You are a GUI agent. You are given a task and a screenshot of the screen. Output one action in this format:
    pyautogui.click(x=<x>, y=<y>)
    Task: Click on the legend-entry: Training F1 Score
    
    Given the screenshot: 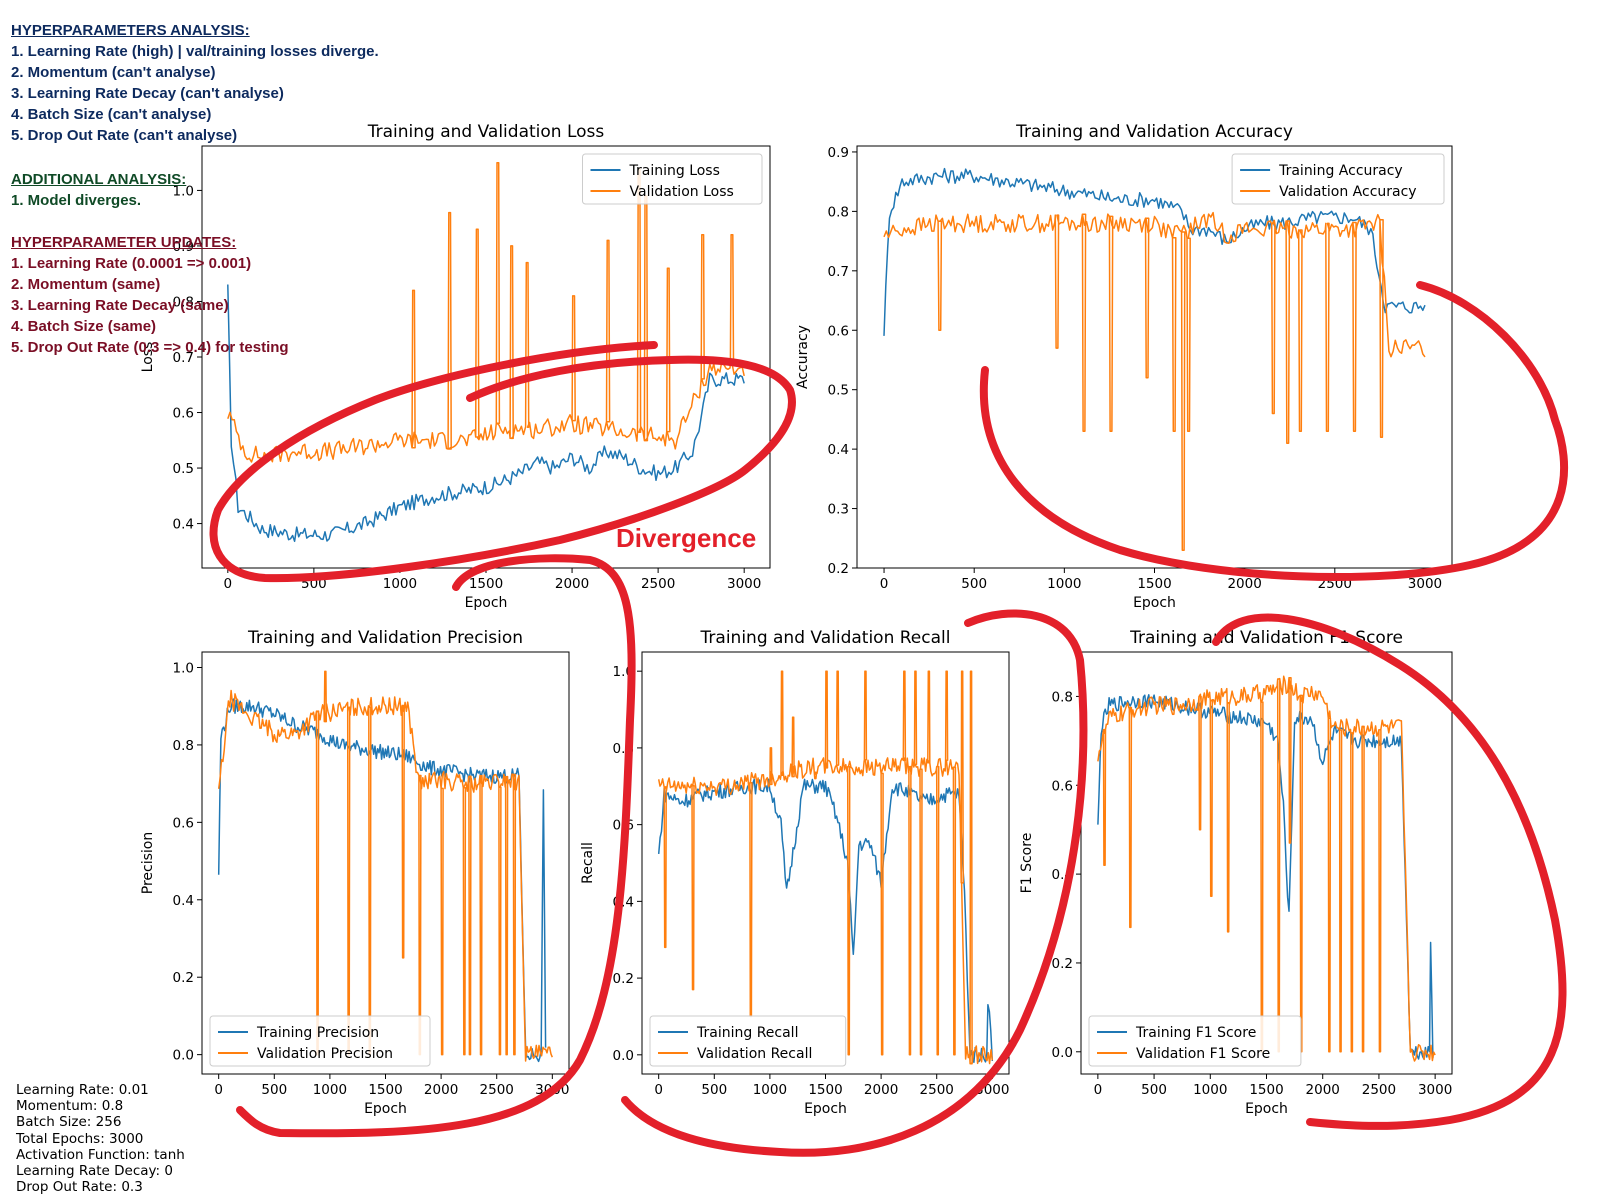 What is the action you would take?
    pyautogui.click(x=1195, y=1033)
    